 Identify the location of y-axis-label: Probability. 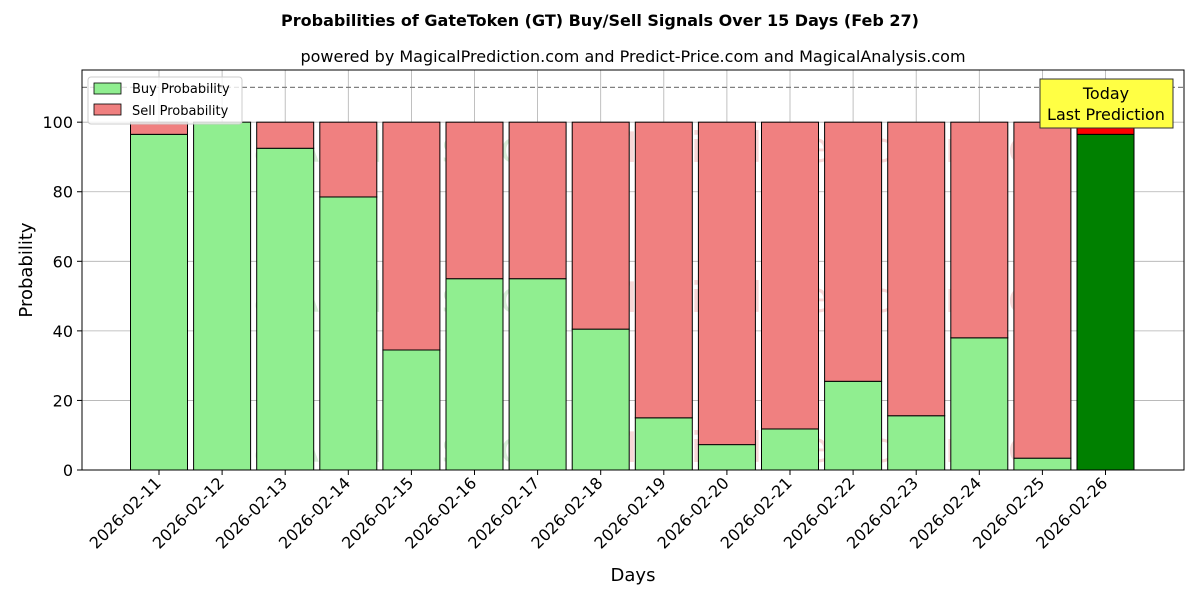
(26, 269).